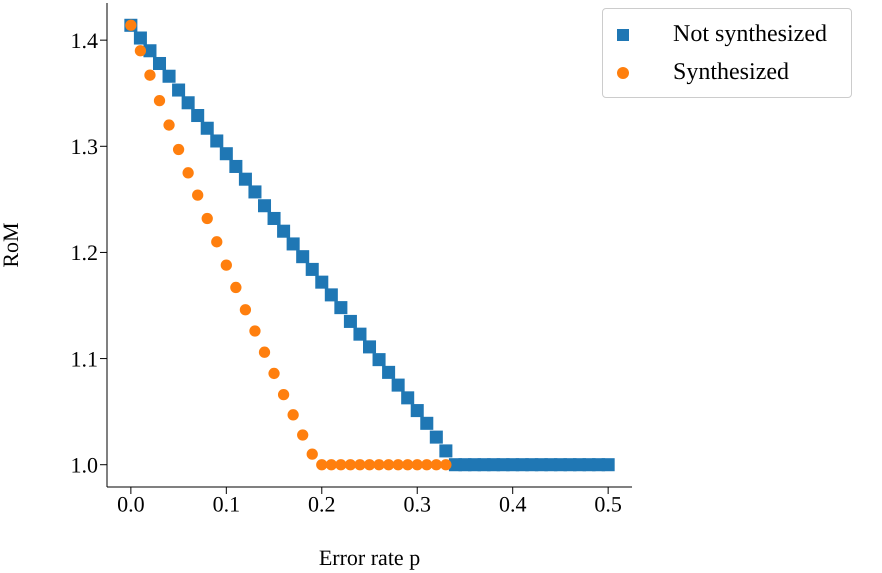 The height and width of the screenshot is (573, 882). Describe the element at coordinates (84, 253) in the screenshot. I see `y-tick-label: 1.2` at that location.